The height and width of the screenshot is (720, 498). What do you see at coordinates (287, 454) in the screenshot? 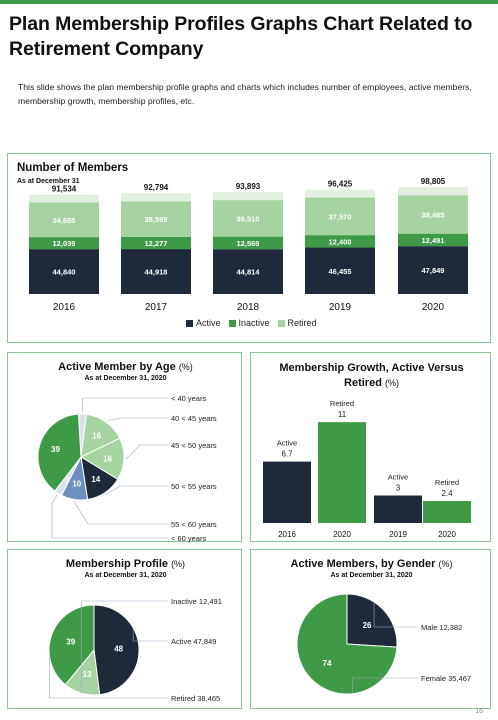
I see `growth-value-label-0: 6.7` at bounding box center [287, 454].